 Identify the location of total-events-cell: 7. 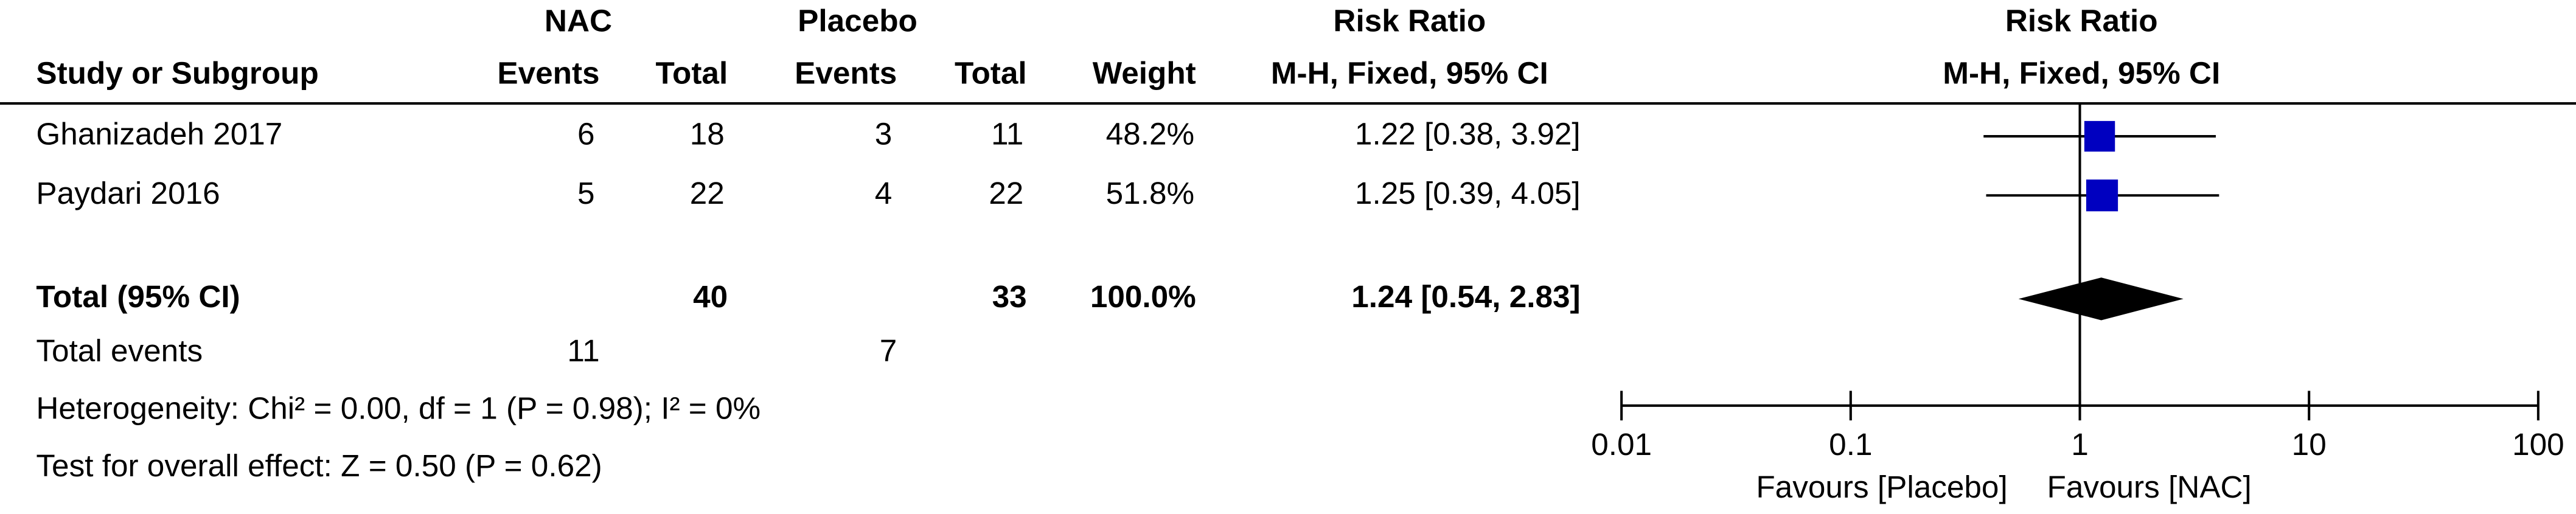
(888, 350).